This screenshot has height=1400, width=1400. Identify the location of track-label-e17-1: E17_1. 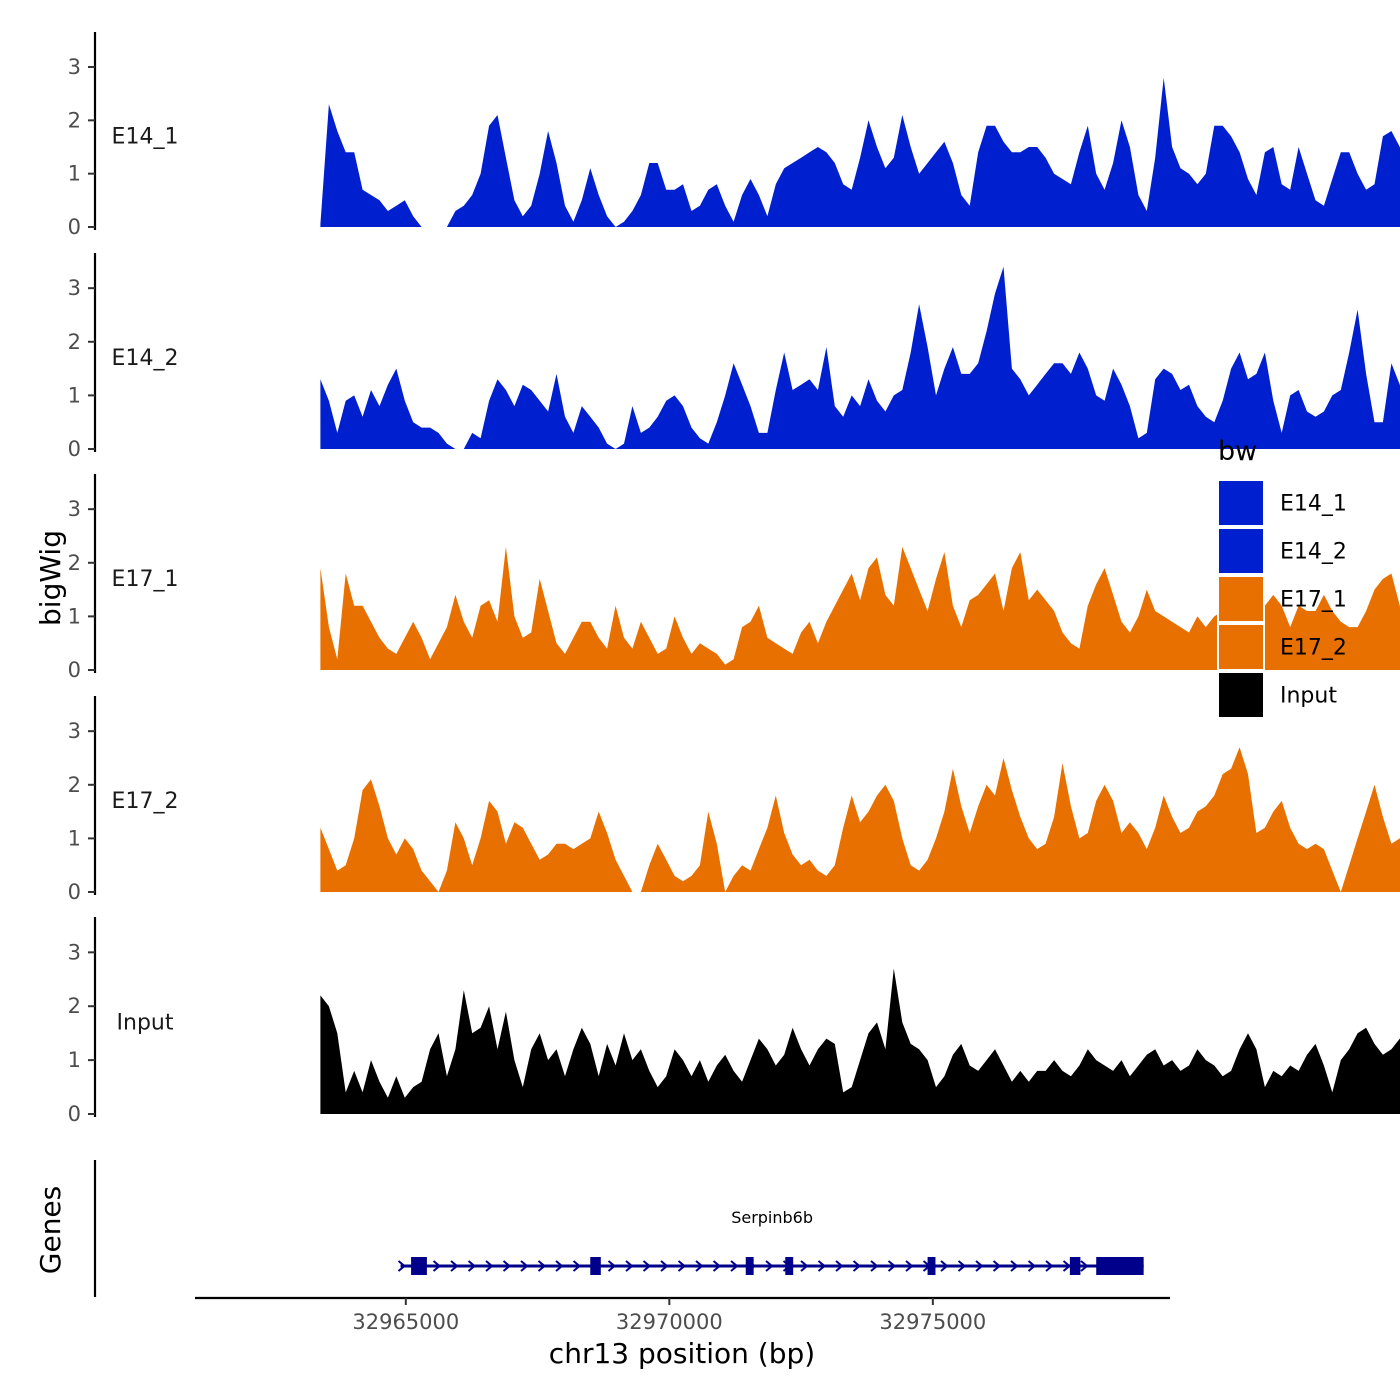
(145, 579).